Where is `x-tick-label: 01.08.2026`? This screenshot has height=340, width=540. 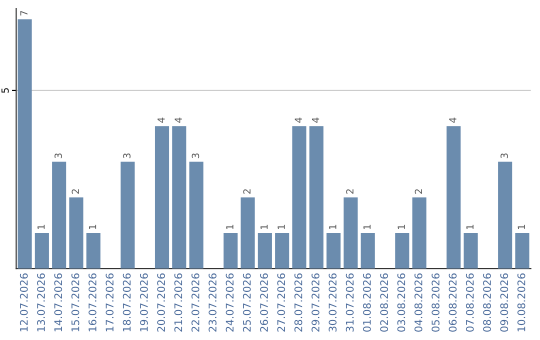
x-tick-label: 01.08.2026 is located at coordinates (367, 302).